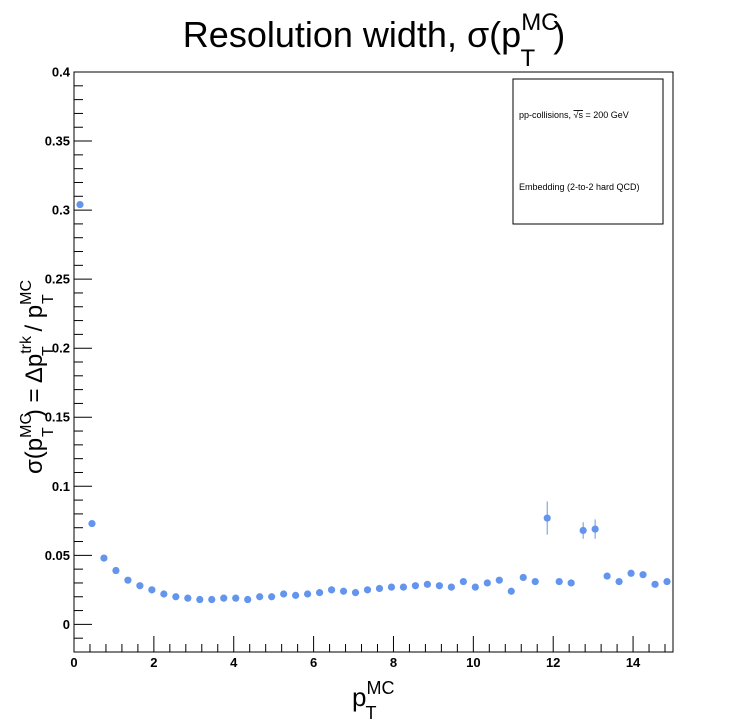 This screenshot has width=748, height=724. Describe the element at coordinates (393, 662) in the screenshot. I see `x-tick-label: 8` at that location.